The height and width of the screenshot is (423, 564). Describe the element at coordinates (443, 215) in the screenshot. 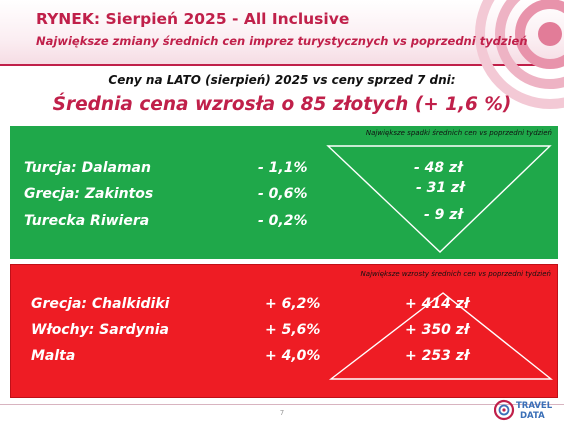

I see `amount-change: - 9 zł` at that location.